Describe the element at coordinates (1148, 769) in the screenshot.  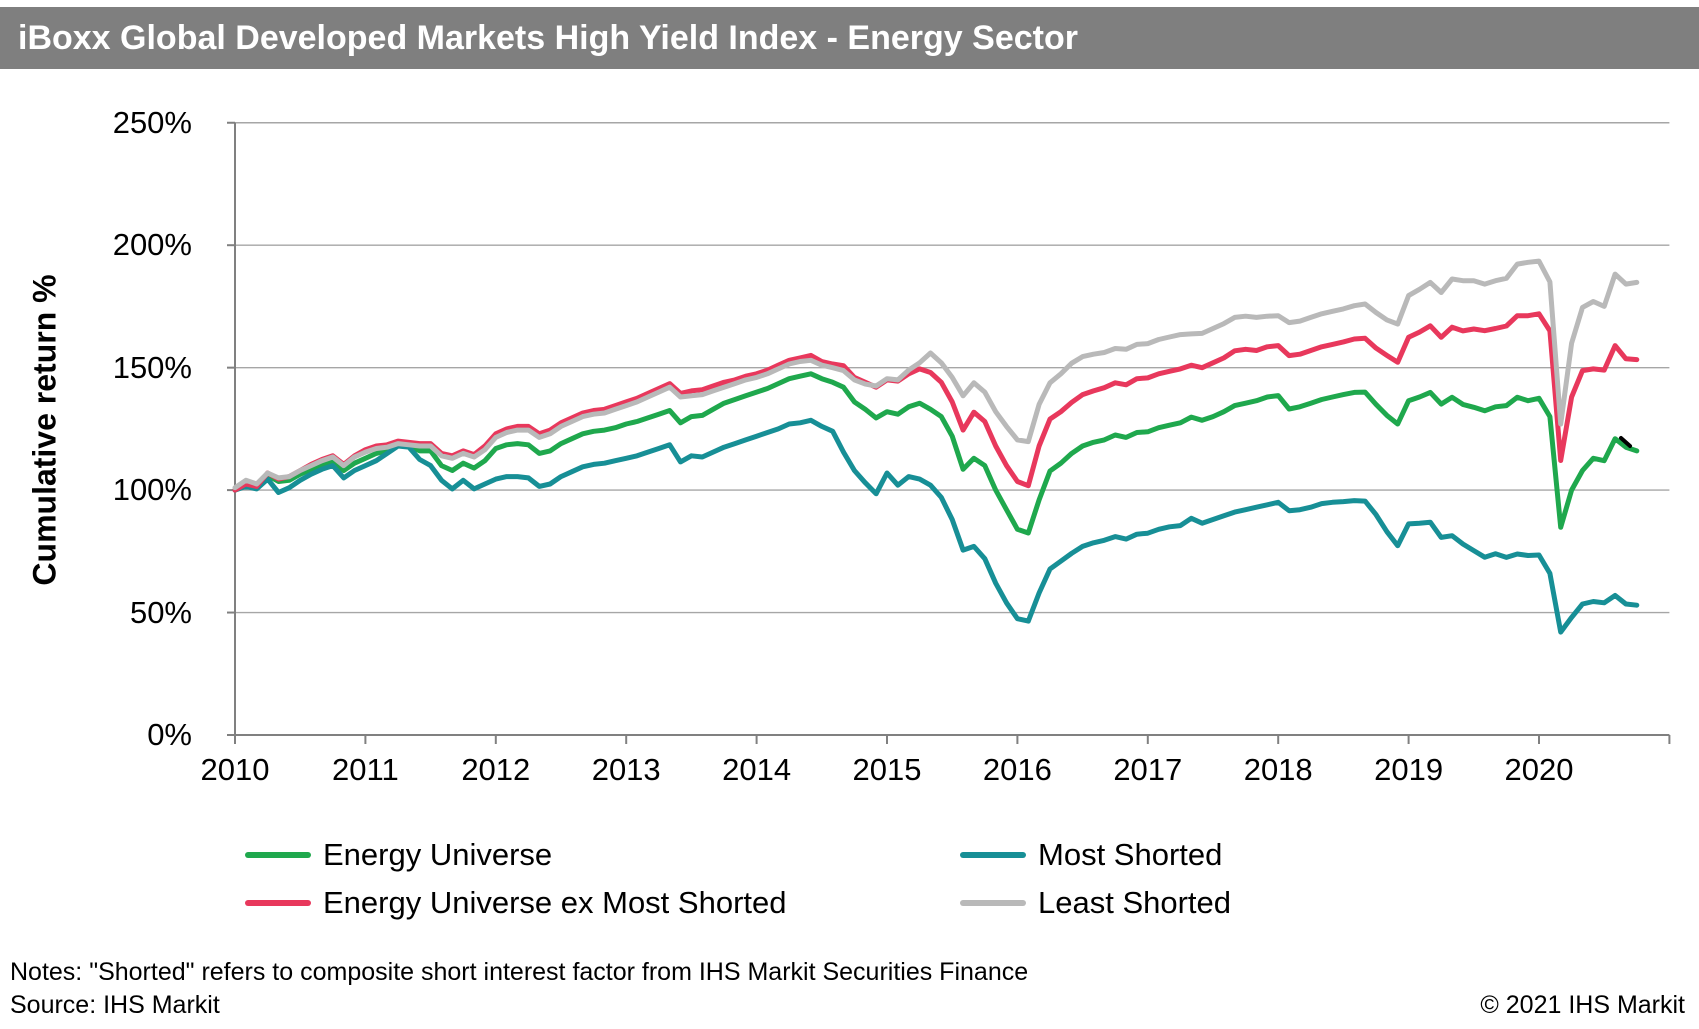
I see `x-tick-label-2017: 2017` at that location.